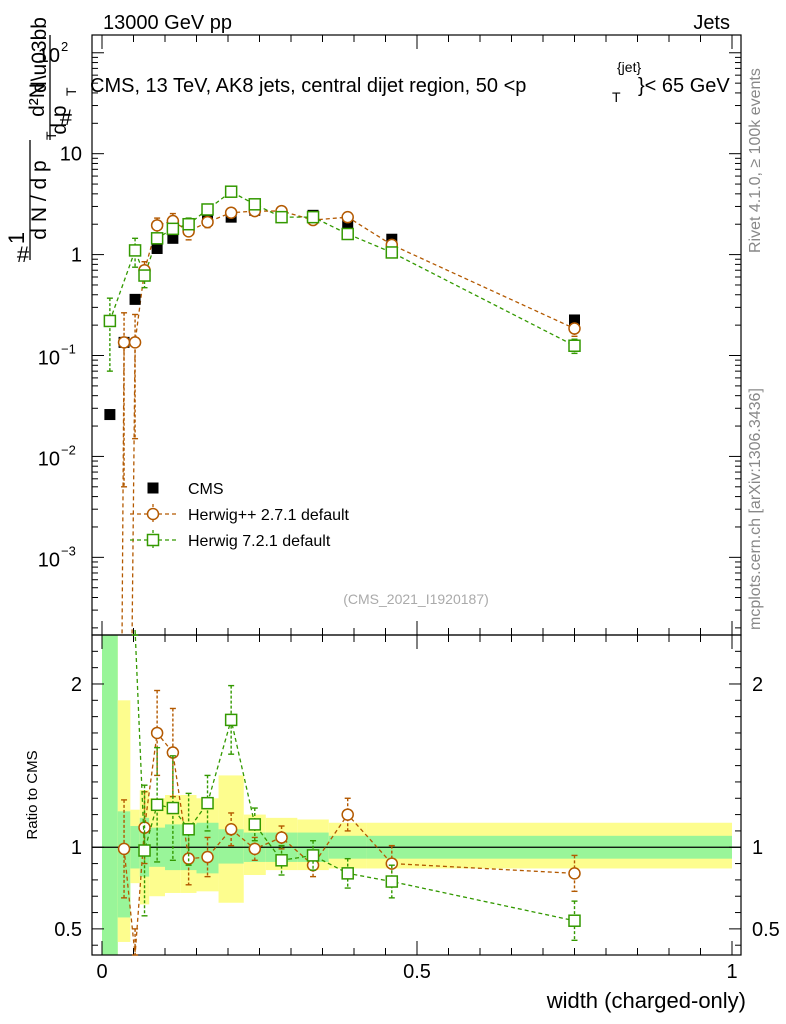 The width and height of the screenshot is (786, 1024). Describe the element at coordinates (167, 23) in the screenshot. I see `header-left: 13000 GeV pp` at that location.